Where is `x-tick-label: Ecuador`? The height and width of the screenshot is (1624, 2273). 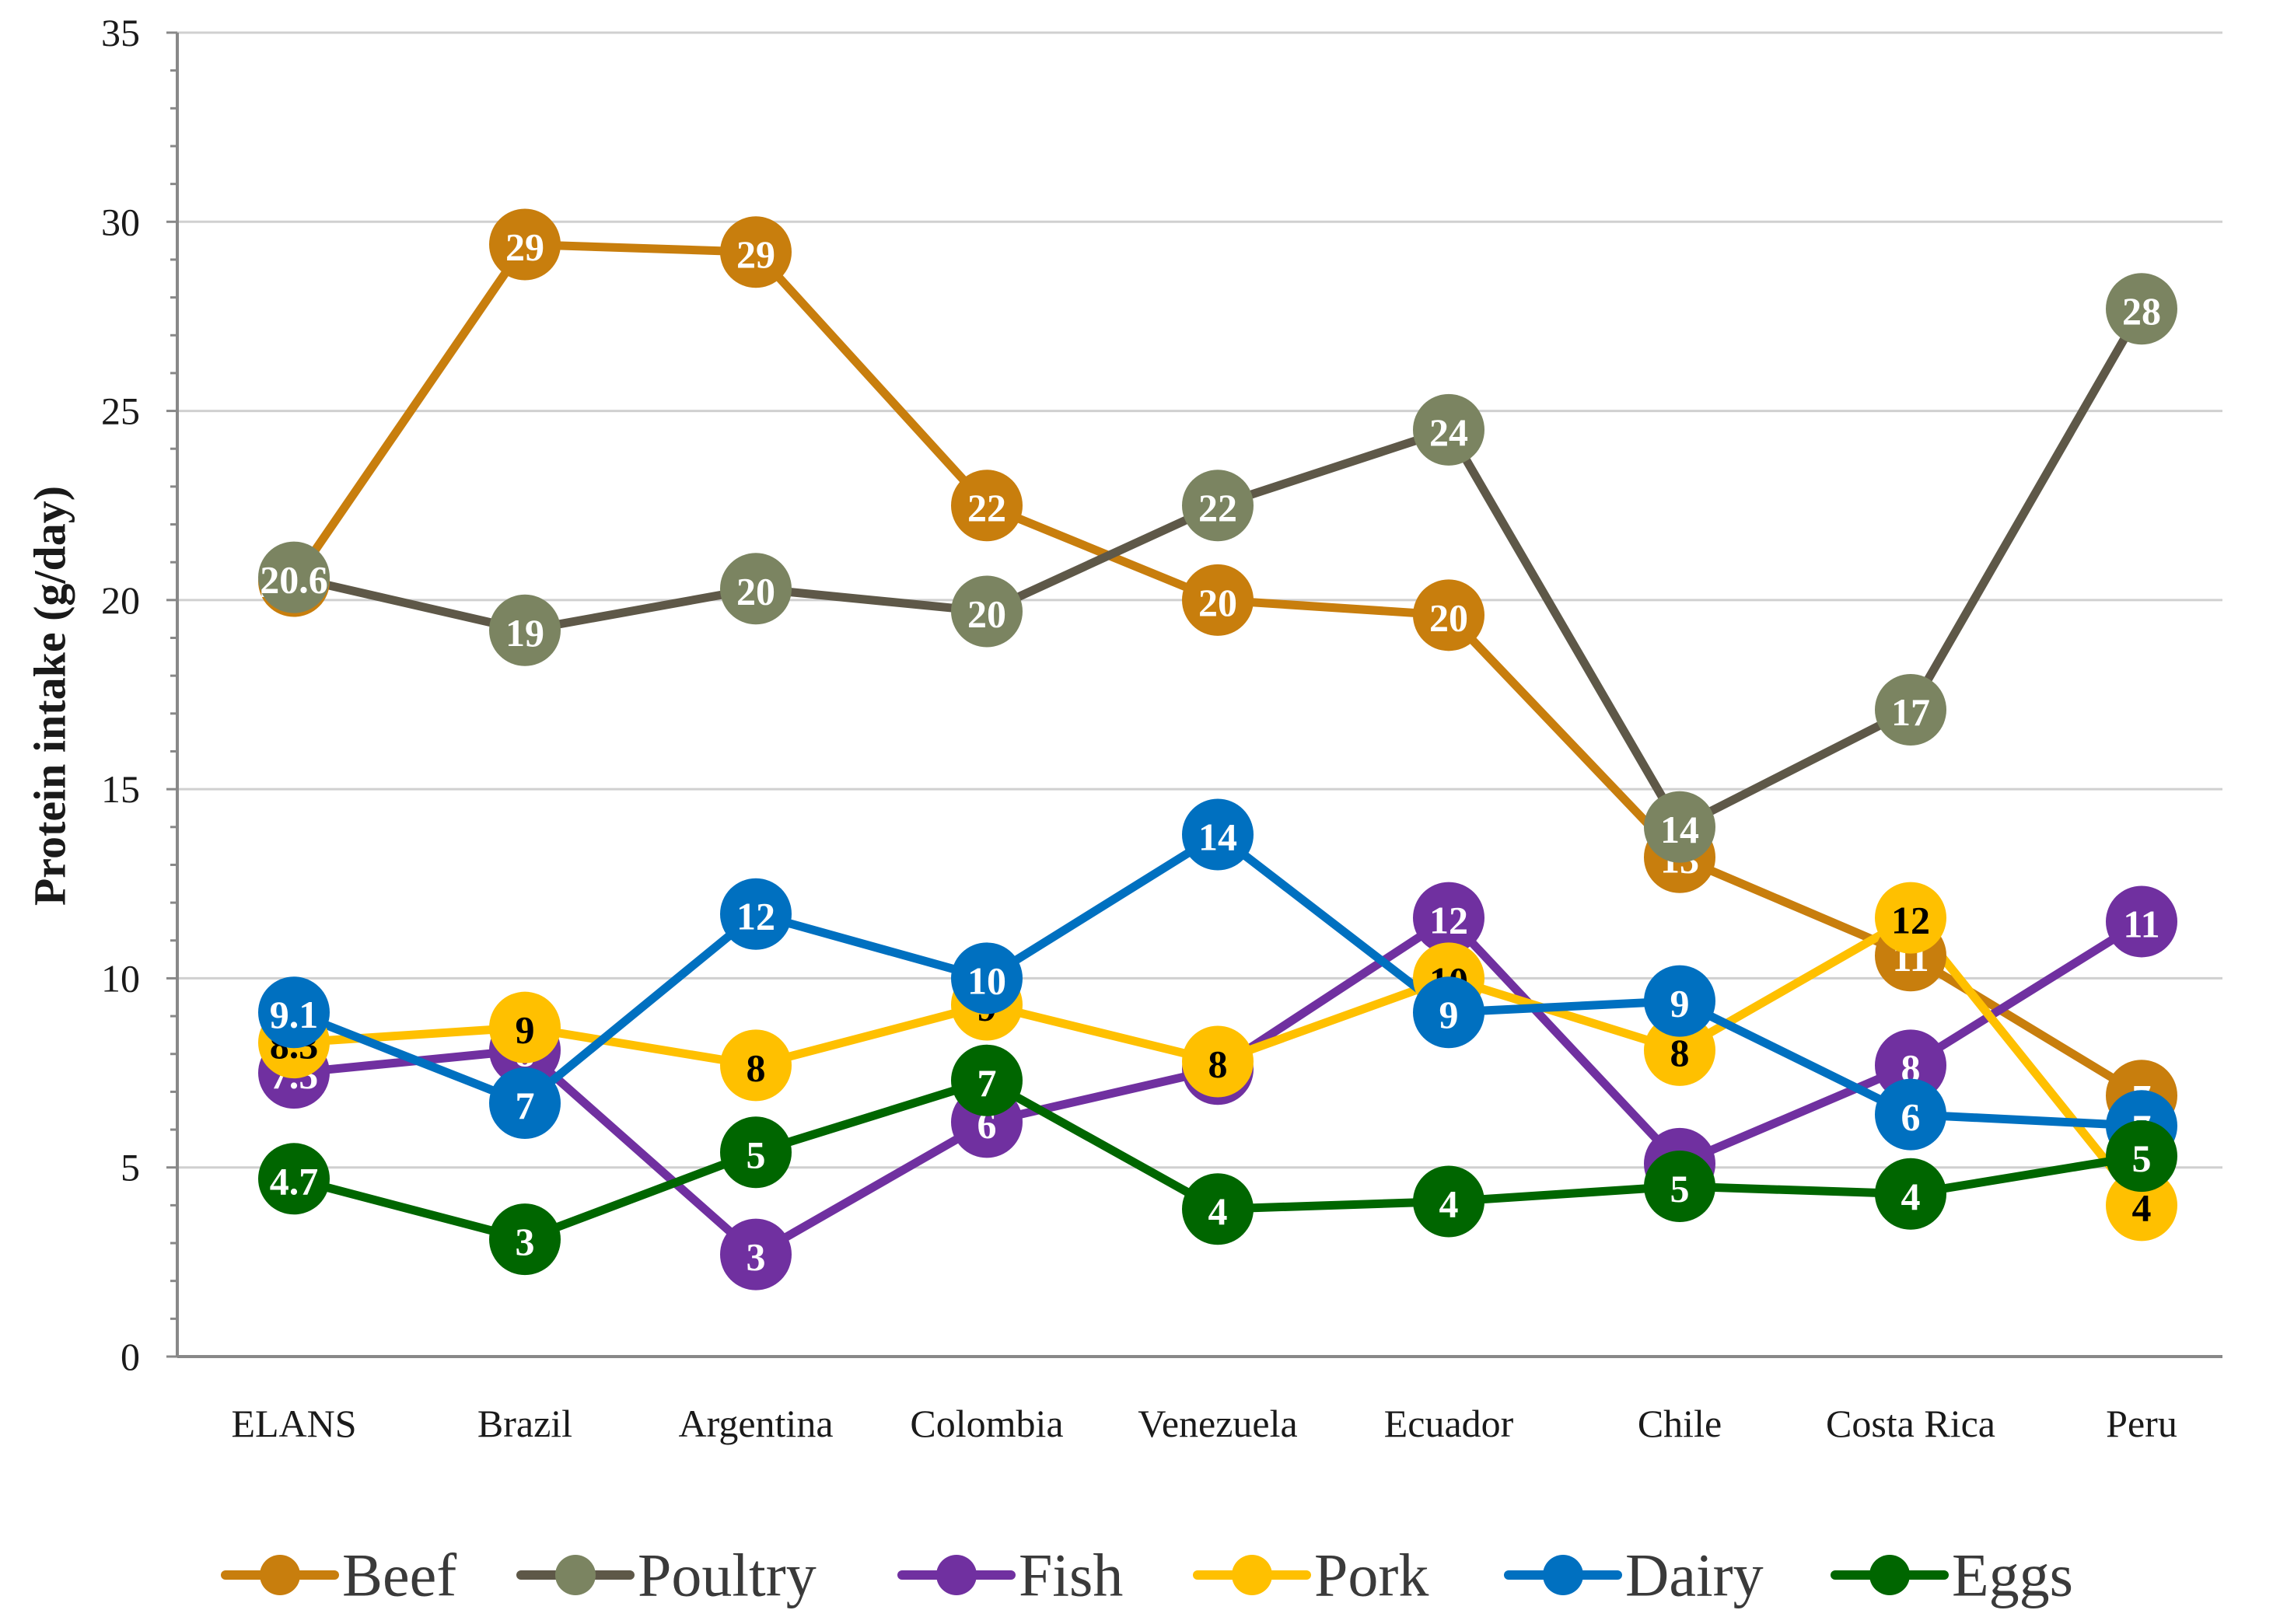 x-tick-label: Ecuador is located at coordinates (1449, 1423).